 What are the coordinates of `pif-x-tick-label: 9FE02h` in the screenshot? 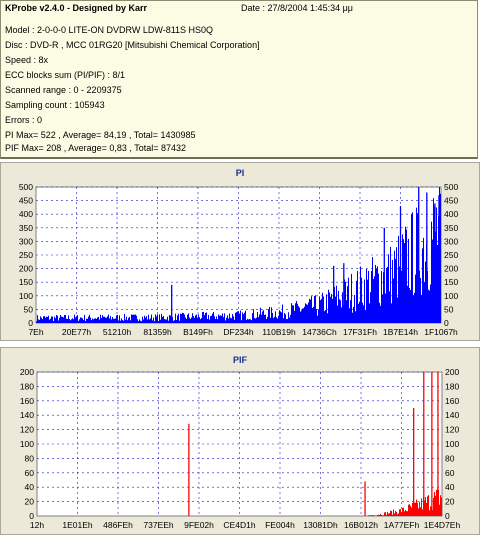 It's located at (199, 525).